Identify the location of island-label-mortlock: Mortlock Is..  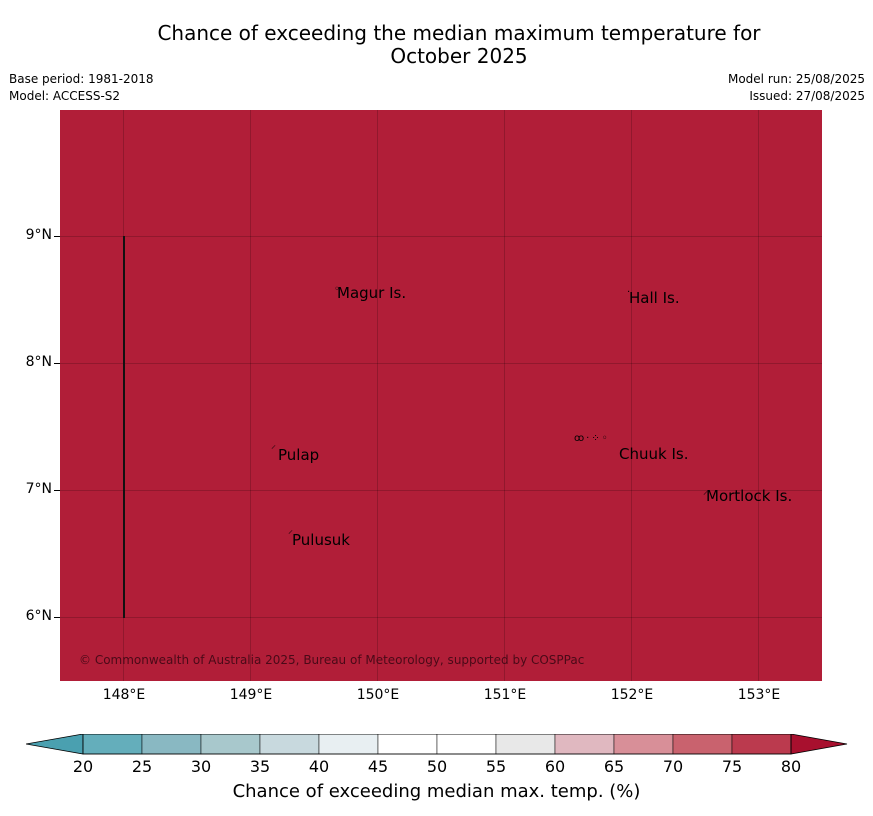
(749, 496).